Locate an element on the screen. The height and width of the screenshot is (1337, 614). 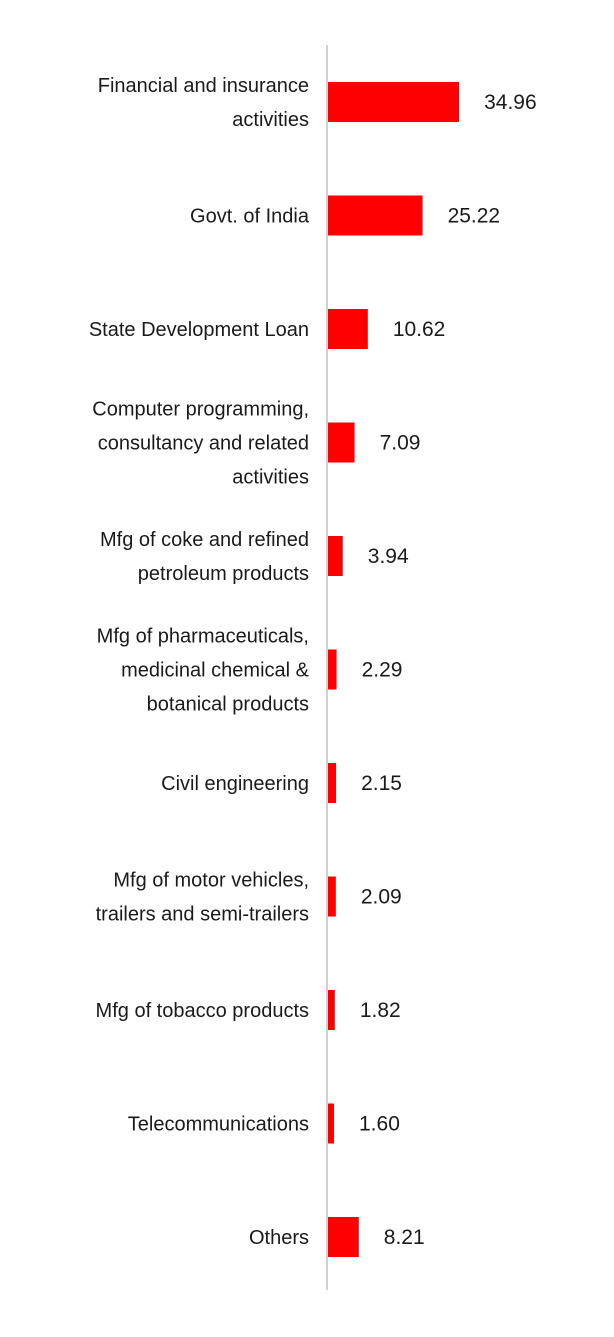
category-label: consultancy and related is located at coordinates (203, 444).